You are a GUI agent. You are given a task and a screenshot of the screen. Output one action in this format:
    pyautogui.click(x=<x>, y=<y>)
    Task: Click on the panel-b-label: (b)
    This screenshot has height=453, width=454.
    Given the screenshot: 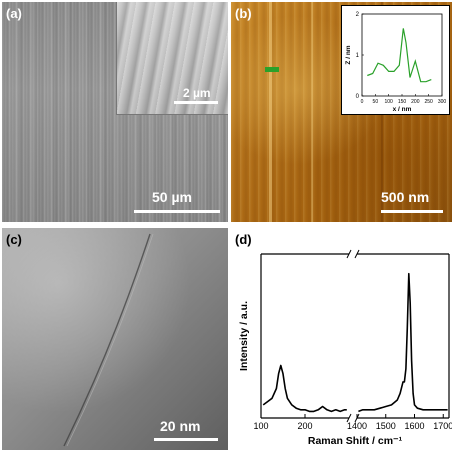 What is the action you would take?
    pyautogui.click(x=243, y=13)
    